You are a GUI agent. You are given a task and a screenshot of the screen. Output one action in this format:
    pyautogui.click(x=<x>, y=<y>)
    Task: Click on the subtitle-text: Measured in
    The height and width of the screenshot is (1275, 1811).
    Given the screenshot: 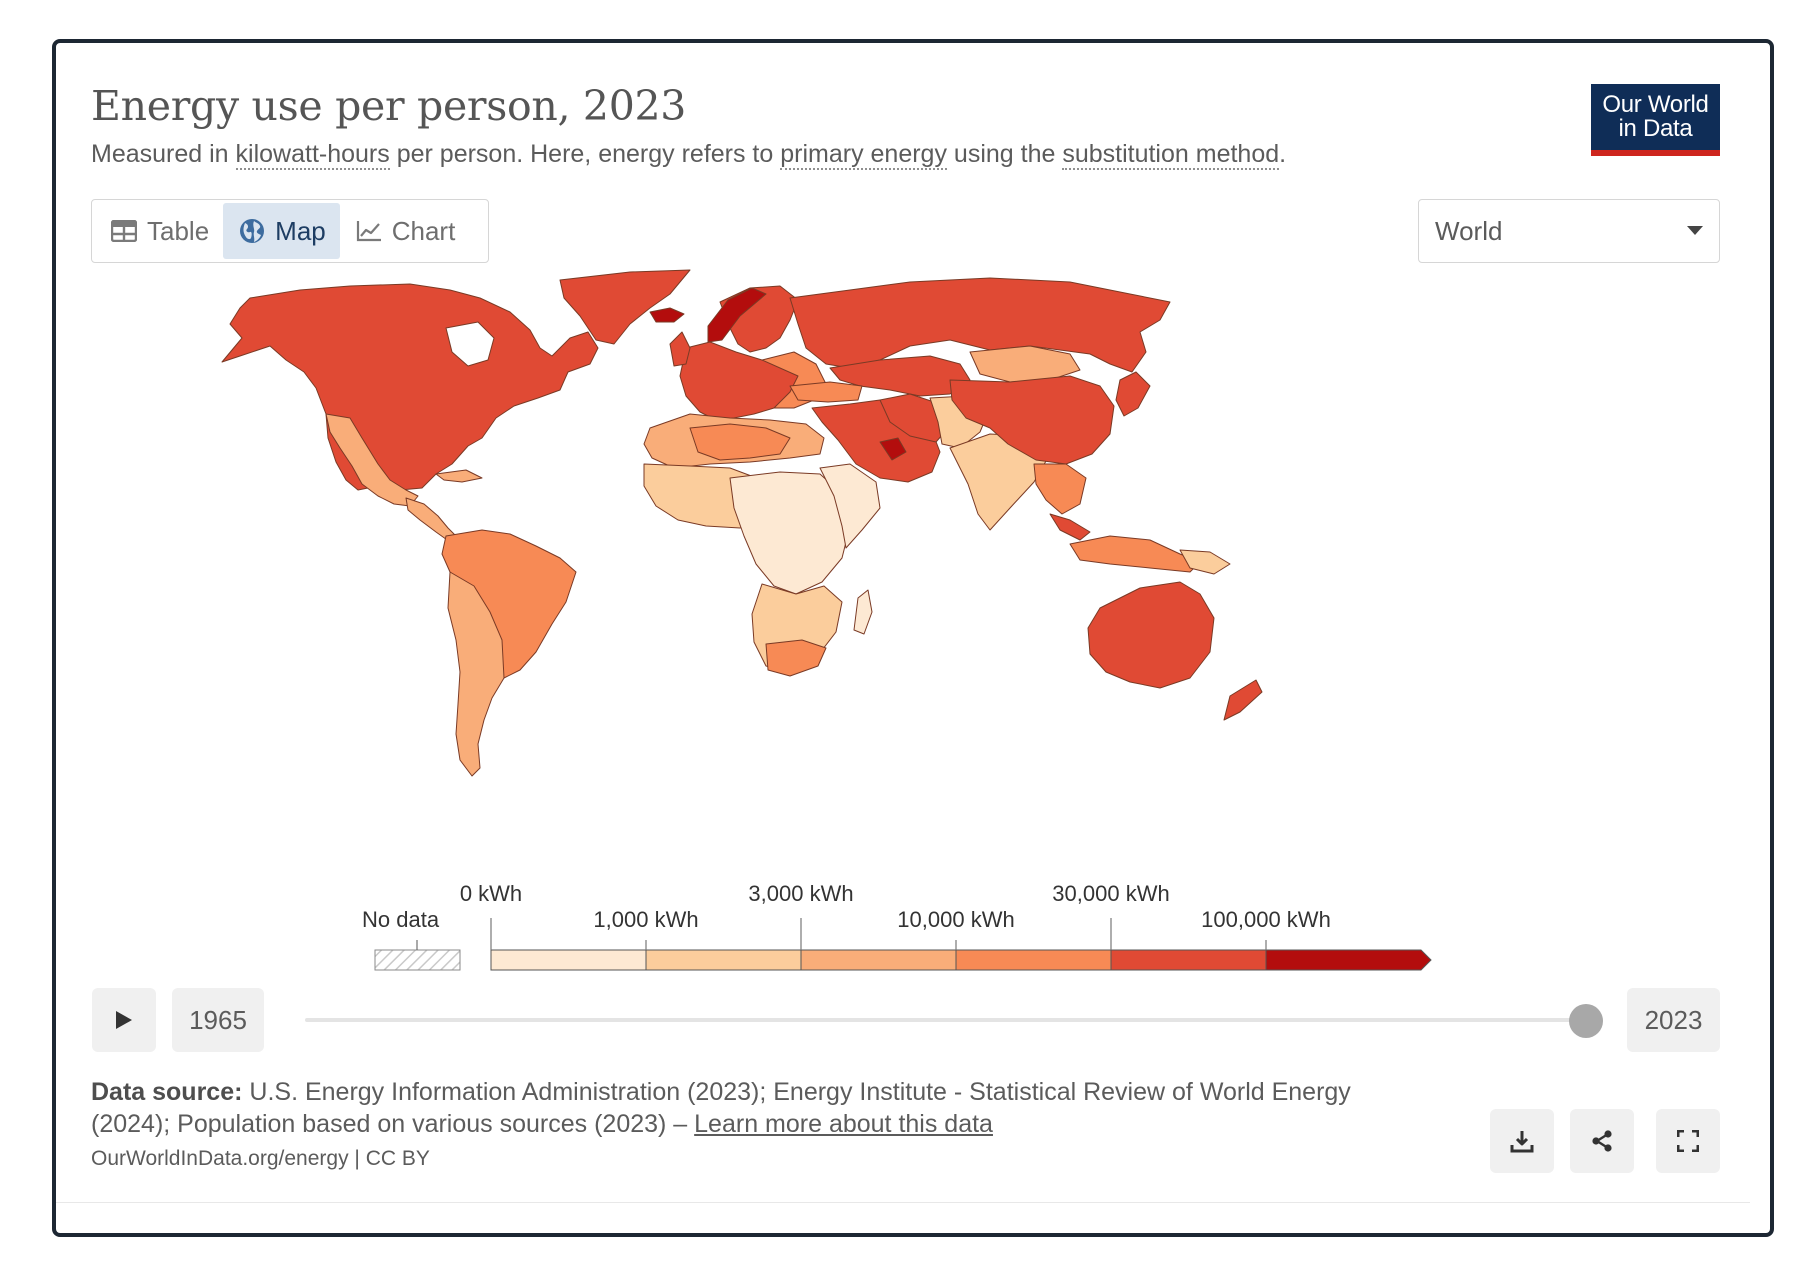 What is the action you would take?
    pyautogui.click(x=163, y=154)
    